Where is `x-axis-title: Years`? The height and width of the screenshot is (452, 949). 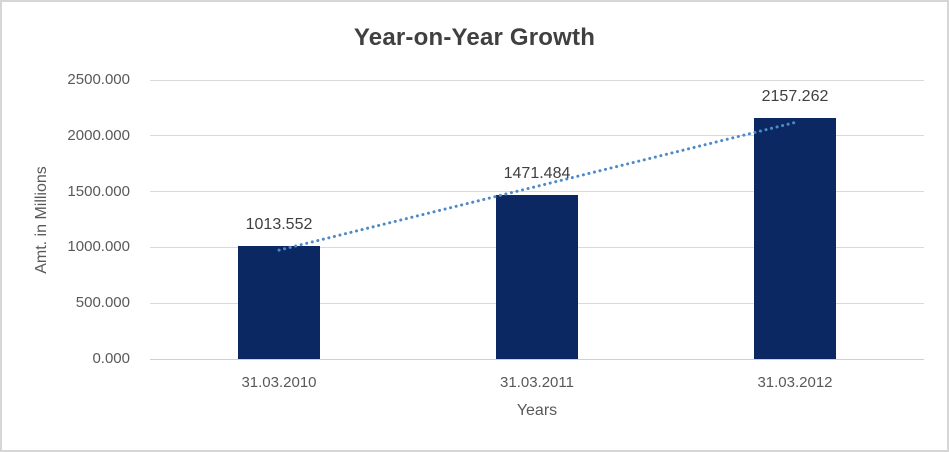 x-axis-title: Years is located at coordinates (537, 410).